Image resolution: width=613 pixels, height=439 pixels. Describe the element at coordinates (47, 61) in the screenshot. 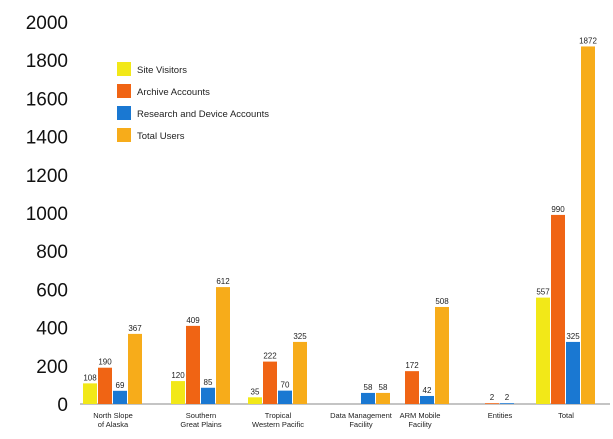

I see `y-tick-label: 1800` at that location.